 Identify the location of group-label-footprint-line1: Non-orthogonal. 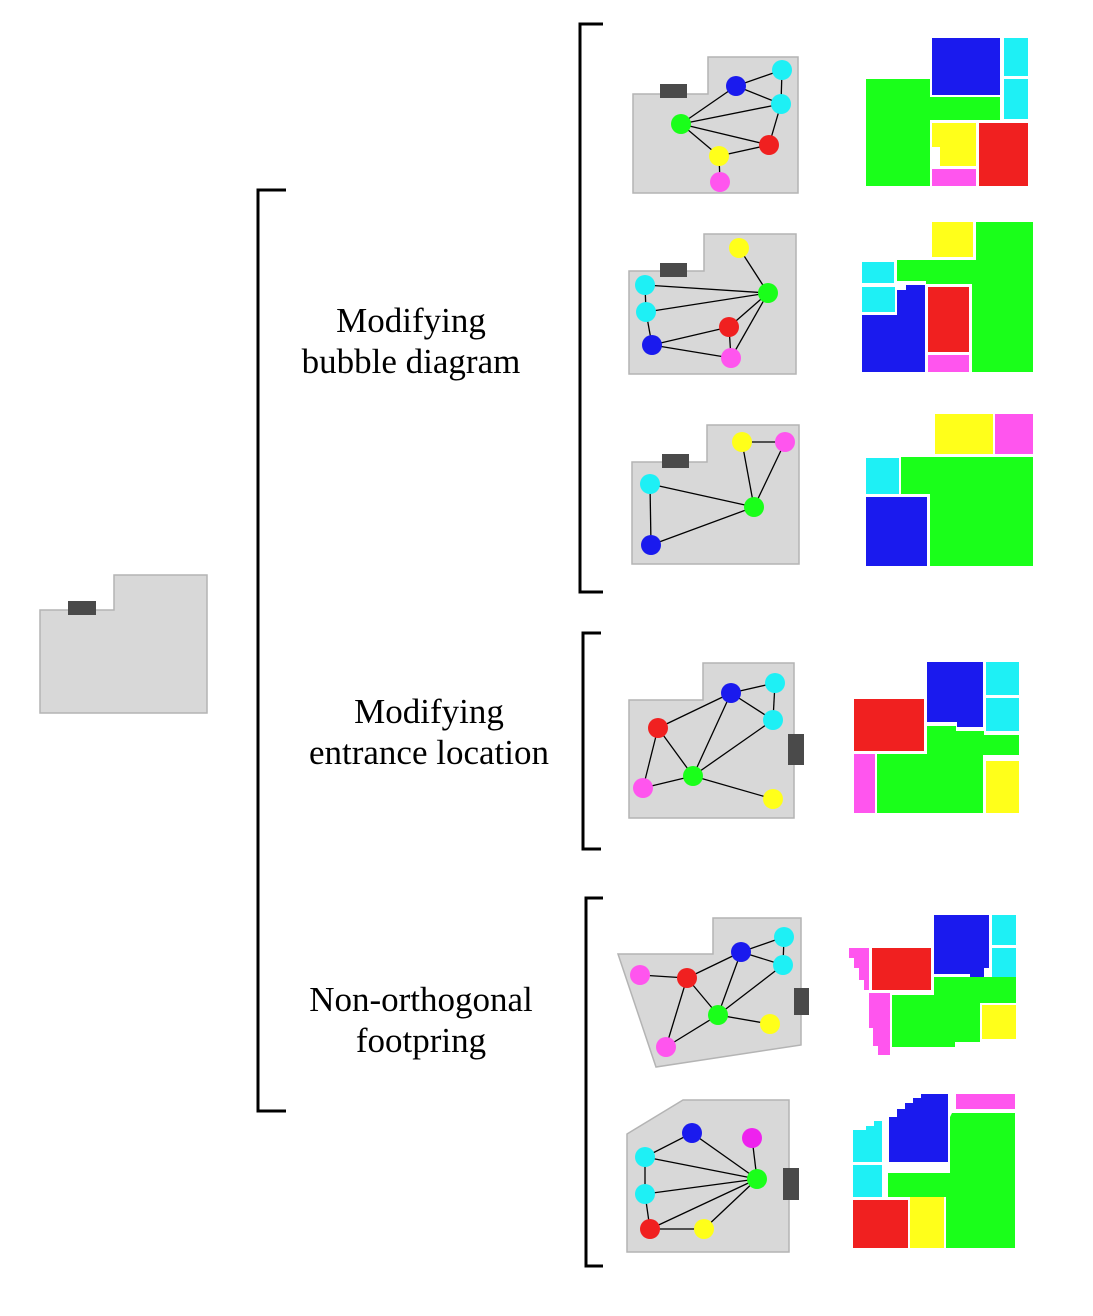
(421, 999).